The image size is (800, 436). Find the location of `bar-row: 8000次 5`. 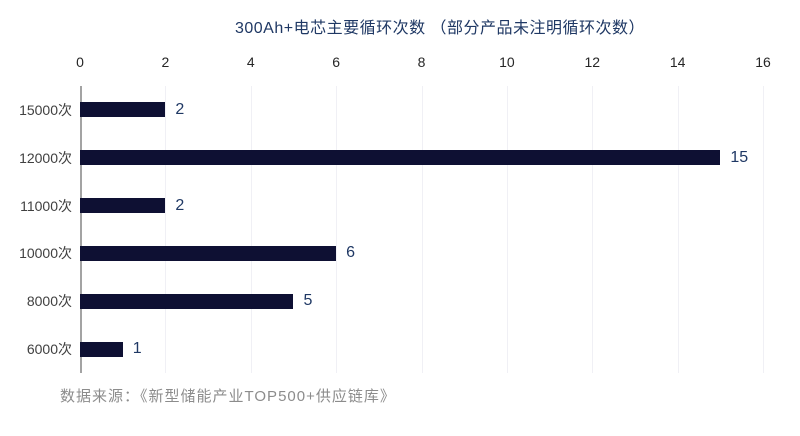

bar-row: 8000次 5 is located at coordinates (381, 301).